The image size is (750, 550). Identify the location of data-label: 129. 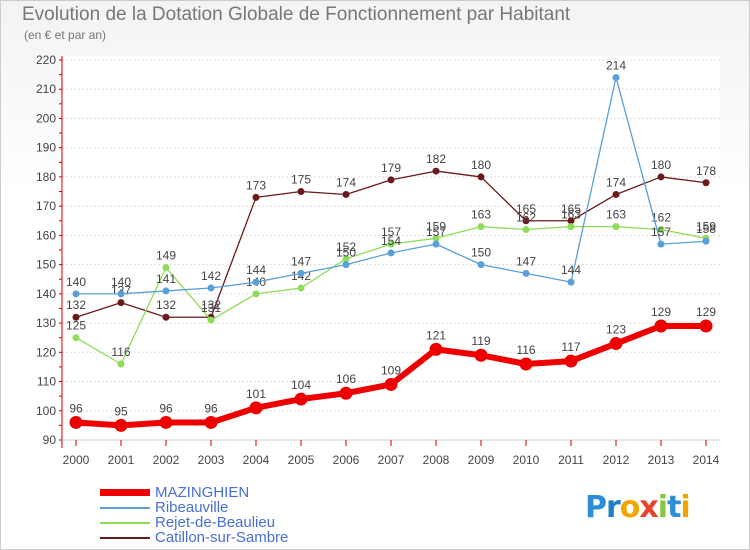
(706, 312).